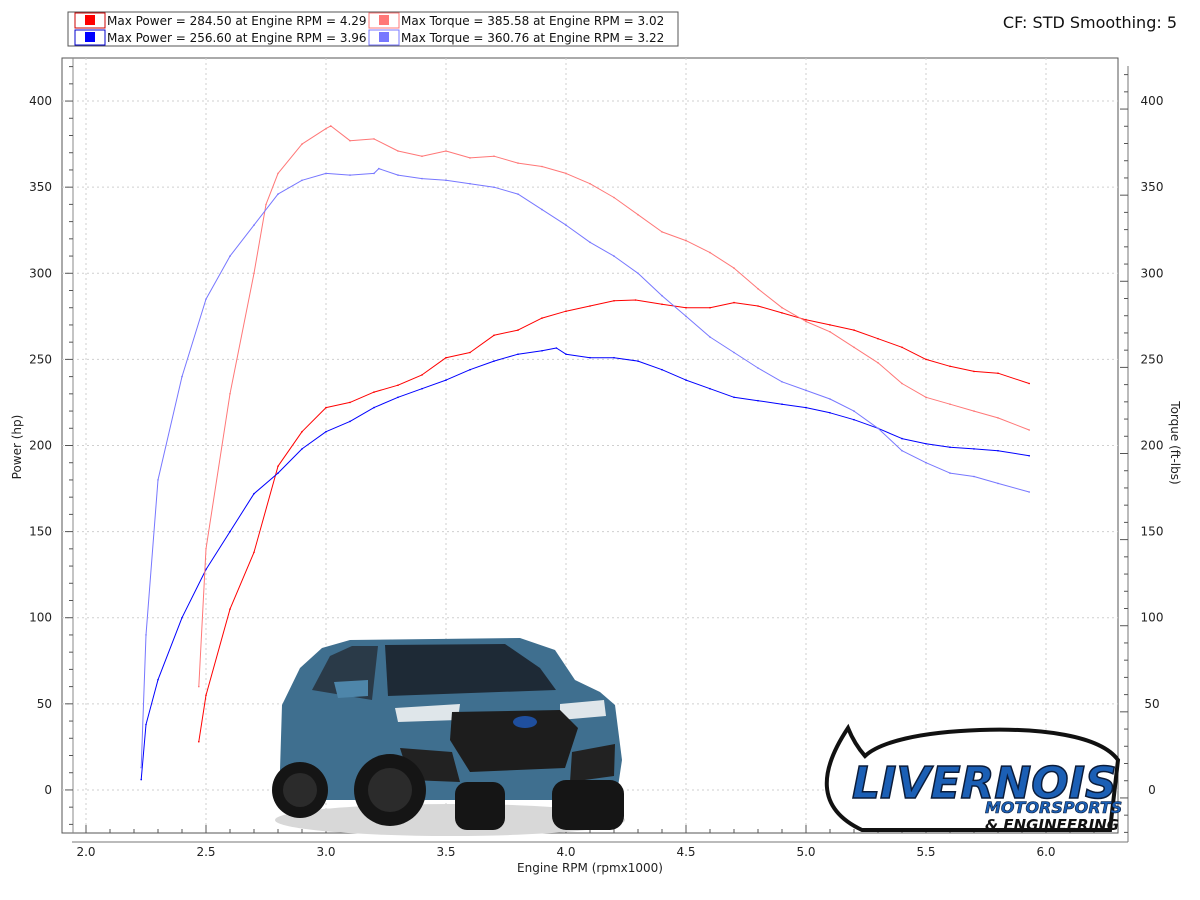  I want to click on y2-tick-label-3: 150, so click(1152, 532).